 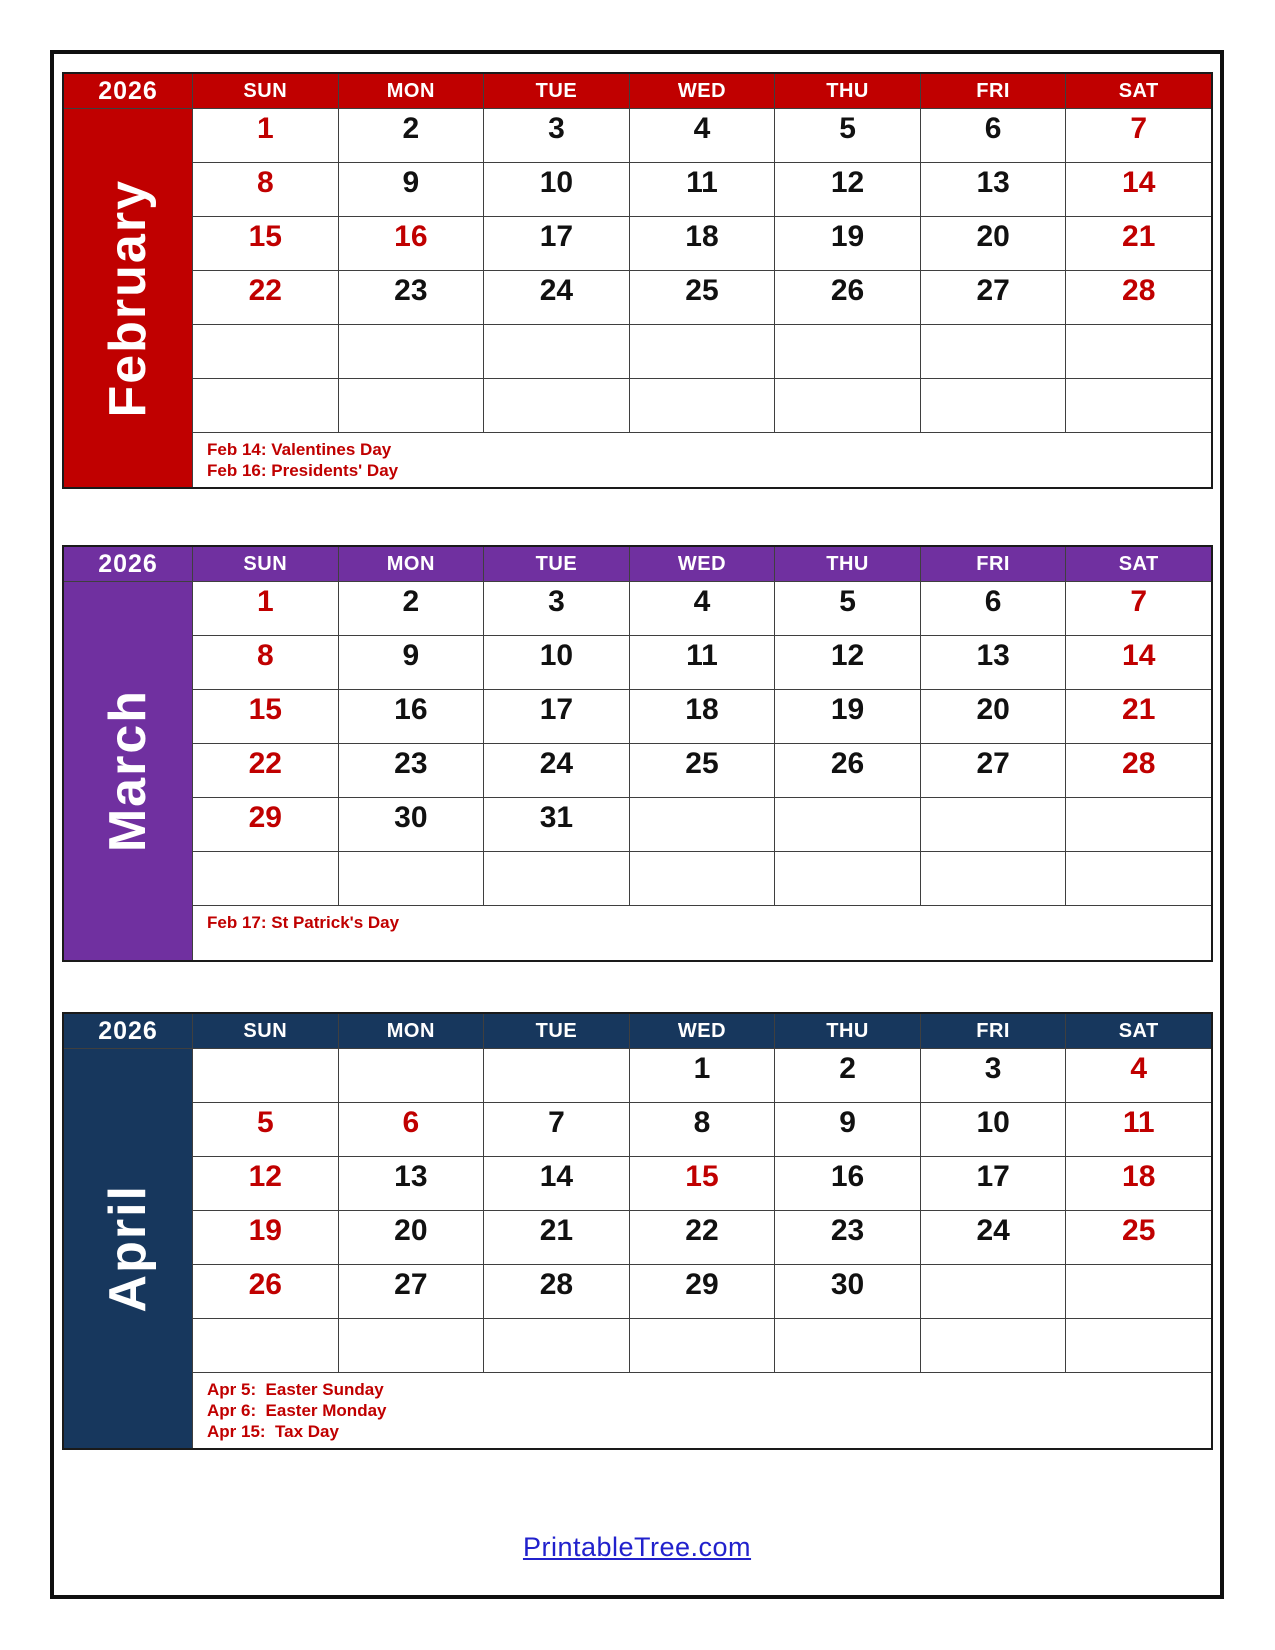 I want to click on weekday-header-mon: MON, so click(x=411, y=1031).